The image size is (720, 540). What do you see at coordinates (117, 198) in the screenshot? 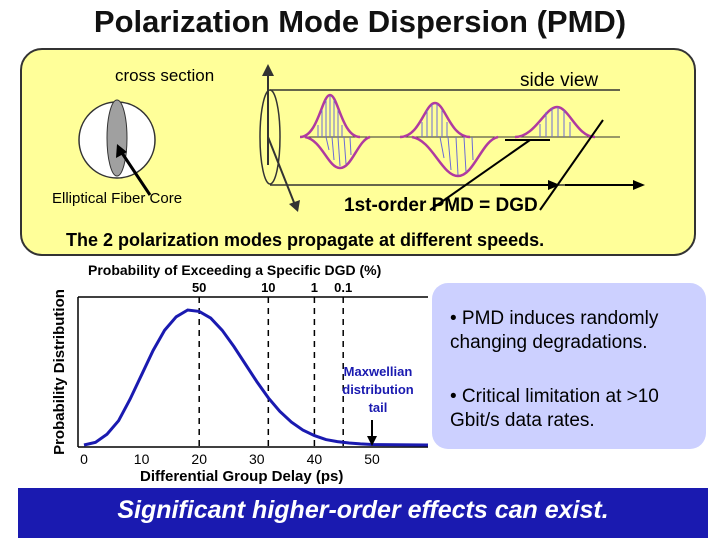
I see `core-label: Elliptical Fiber Core` at bounding box center [117, 198].